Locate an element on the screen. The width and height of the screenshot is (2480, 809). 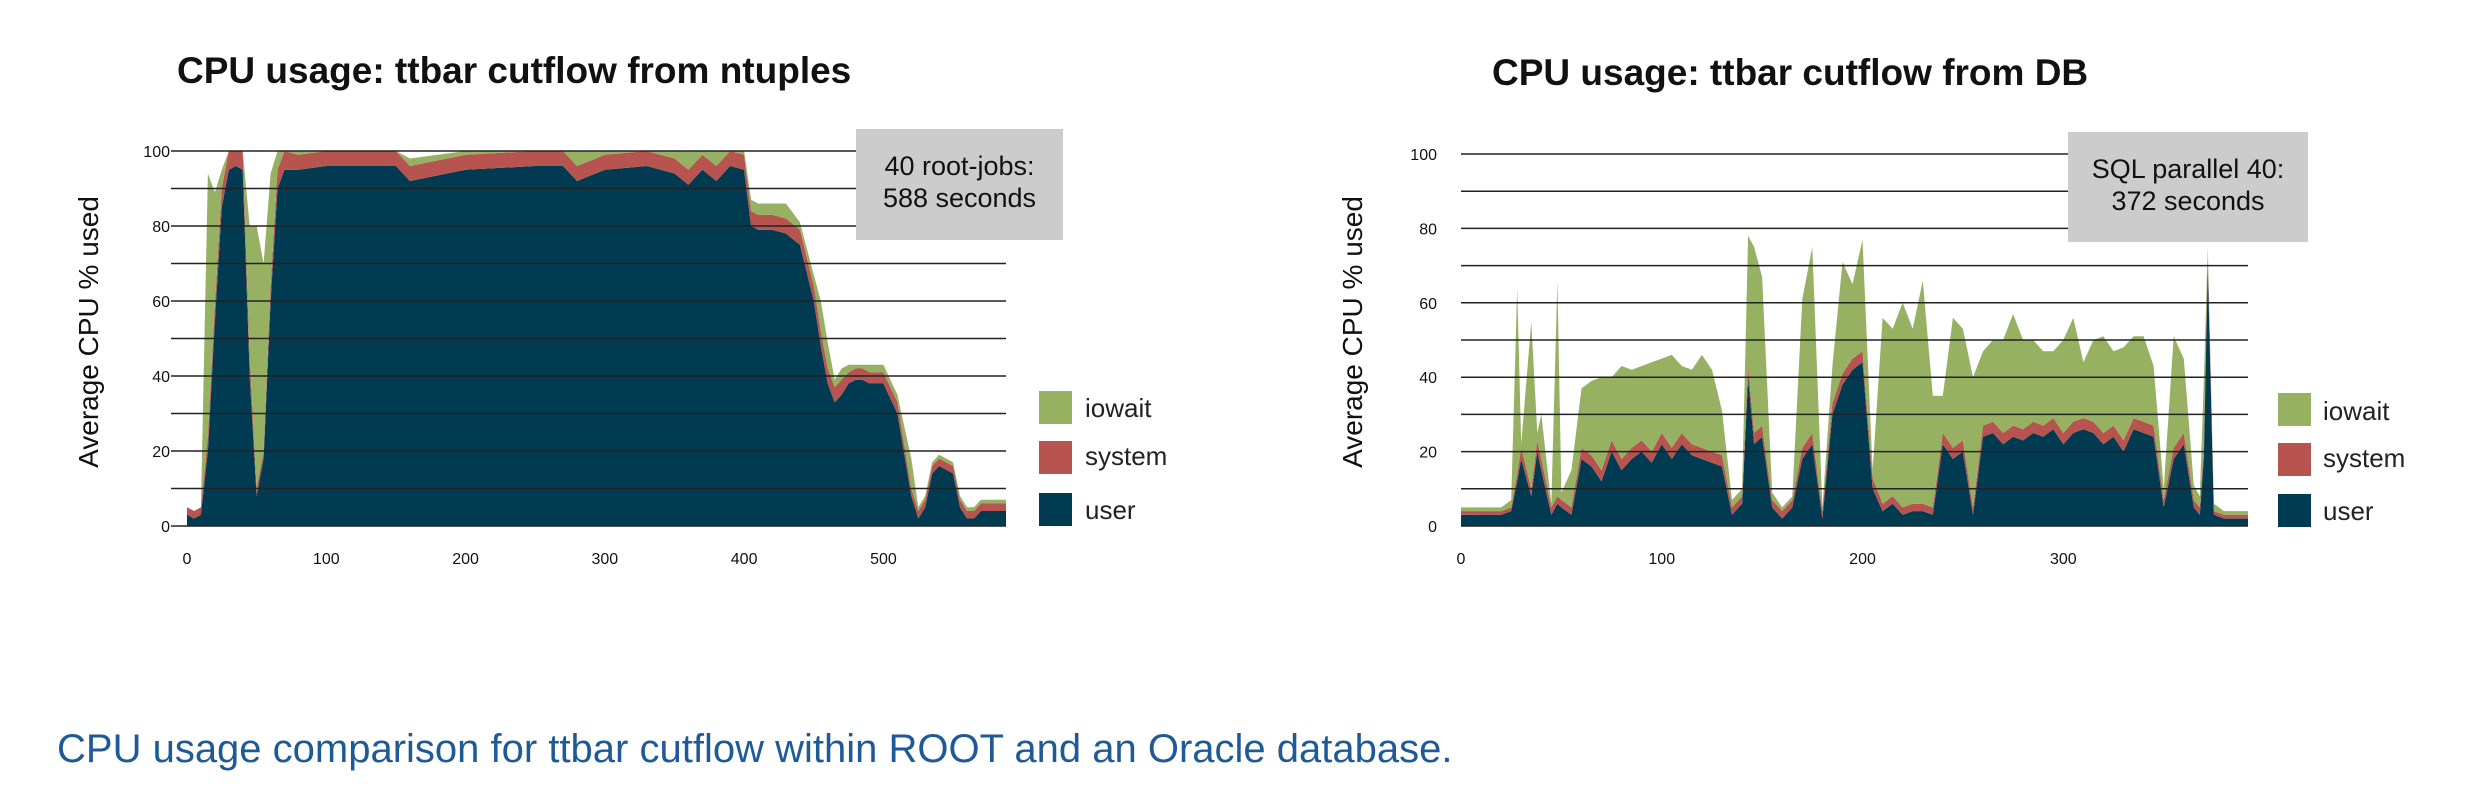
annotation-line-2: 588 seconds is located at coordinates (959, 198).